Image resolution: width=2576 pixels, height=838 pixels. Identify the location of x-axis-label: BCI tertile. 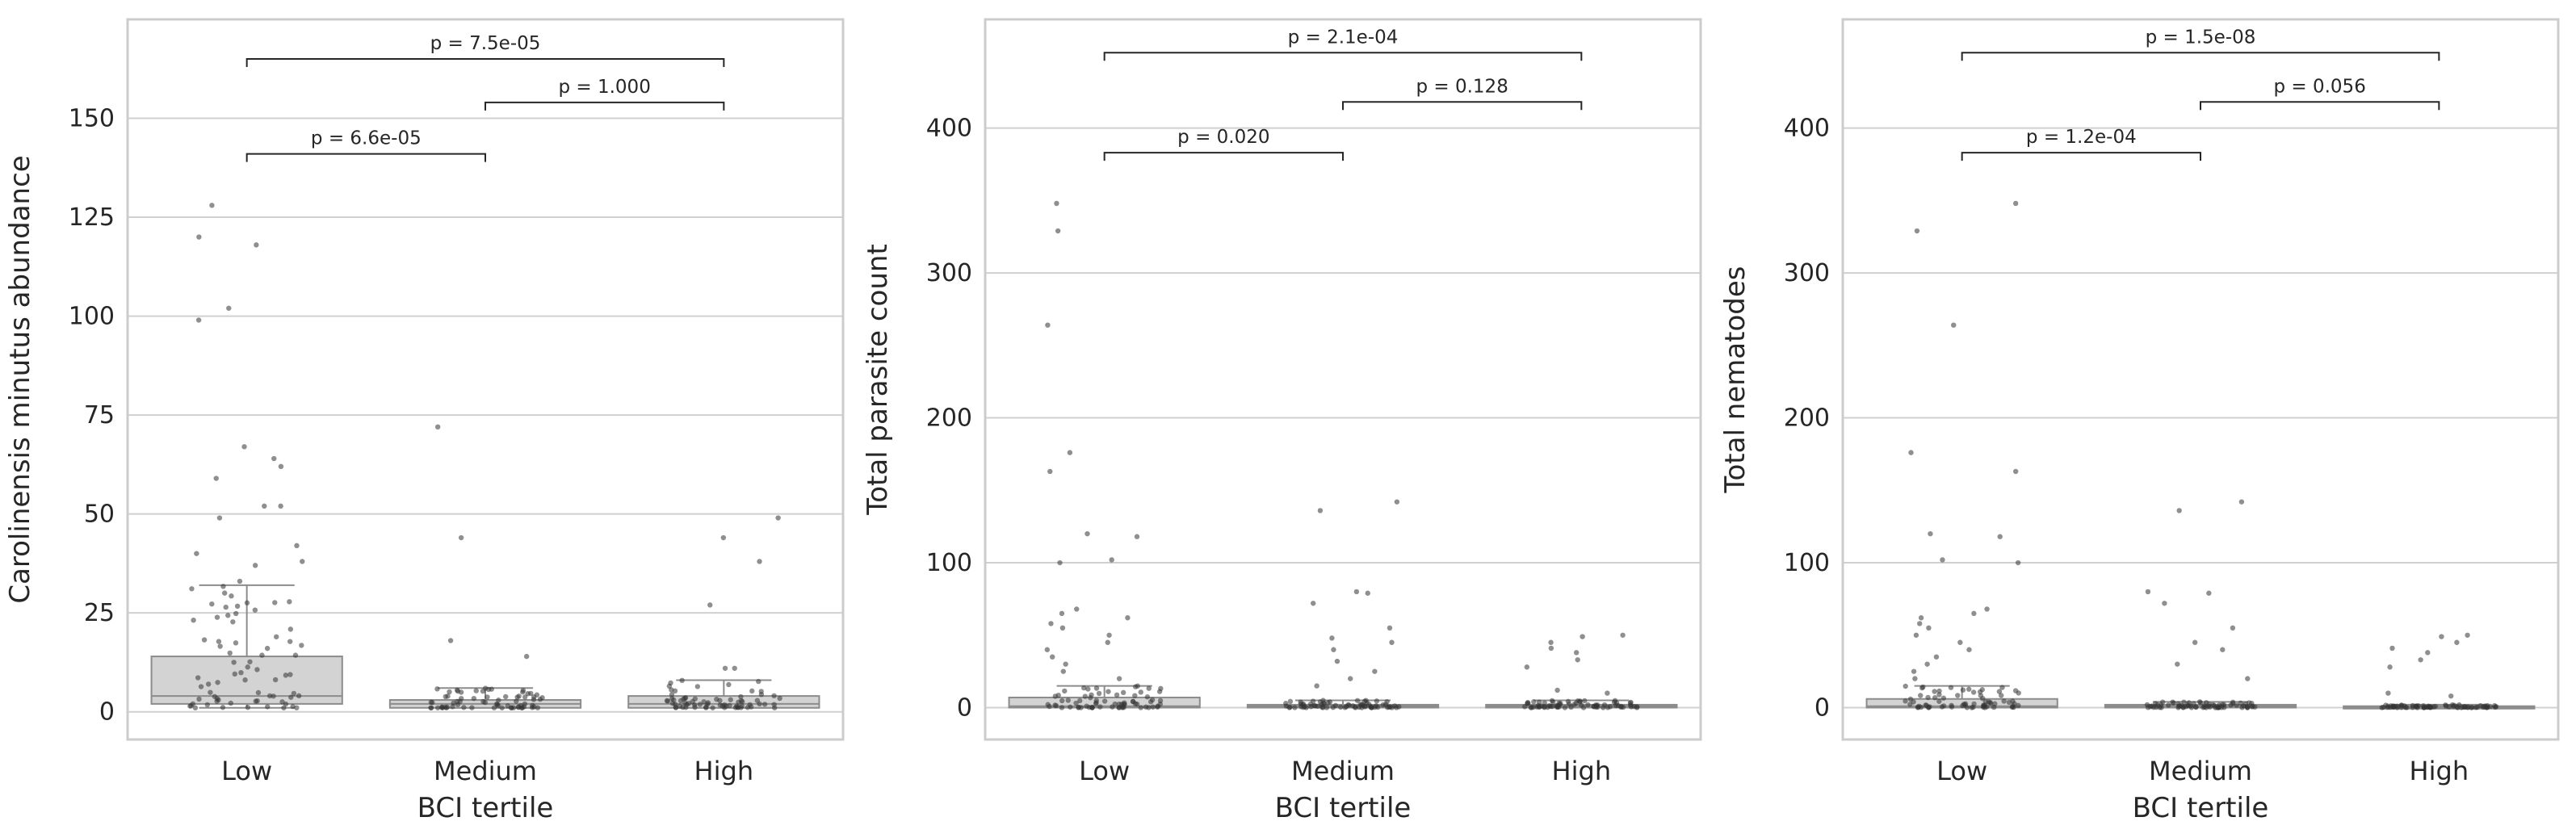
(485, 808).